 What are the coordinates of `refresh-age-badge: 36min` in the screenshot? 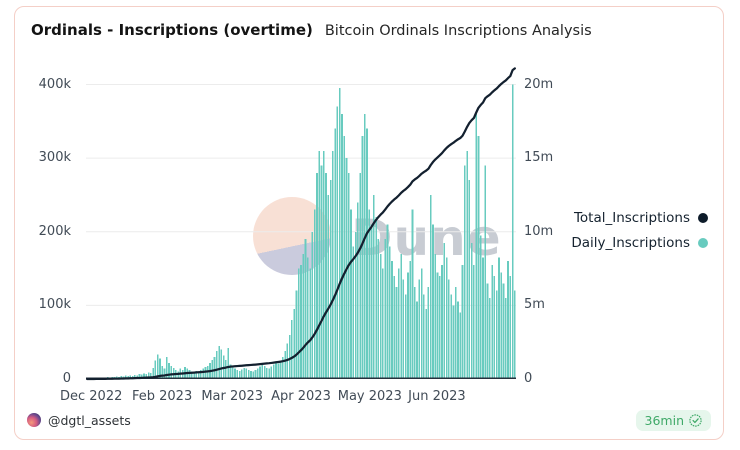 It's located at (673, 420).